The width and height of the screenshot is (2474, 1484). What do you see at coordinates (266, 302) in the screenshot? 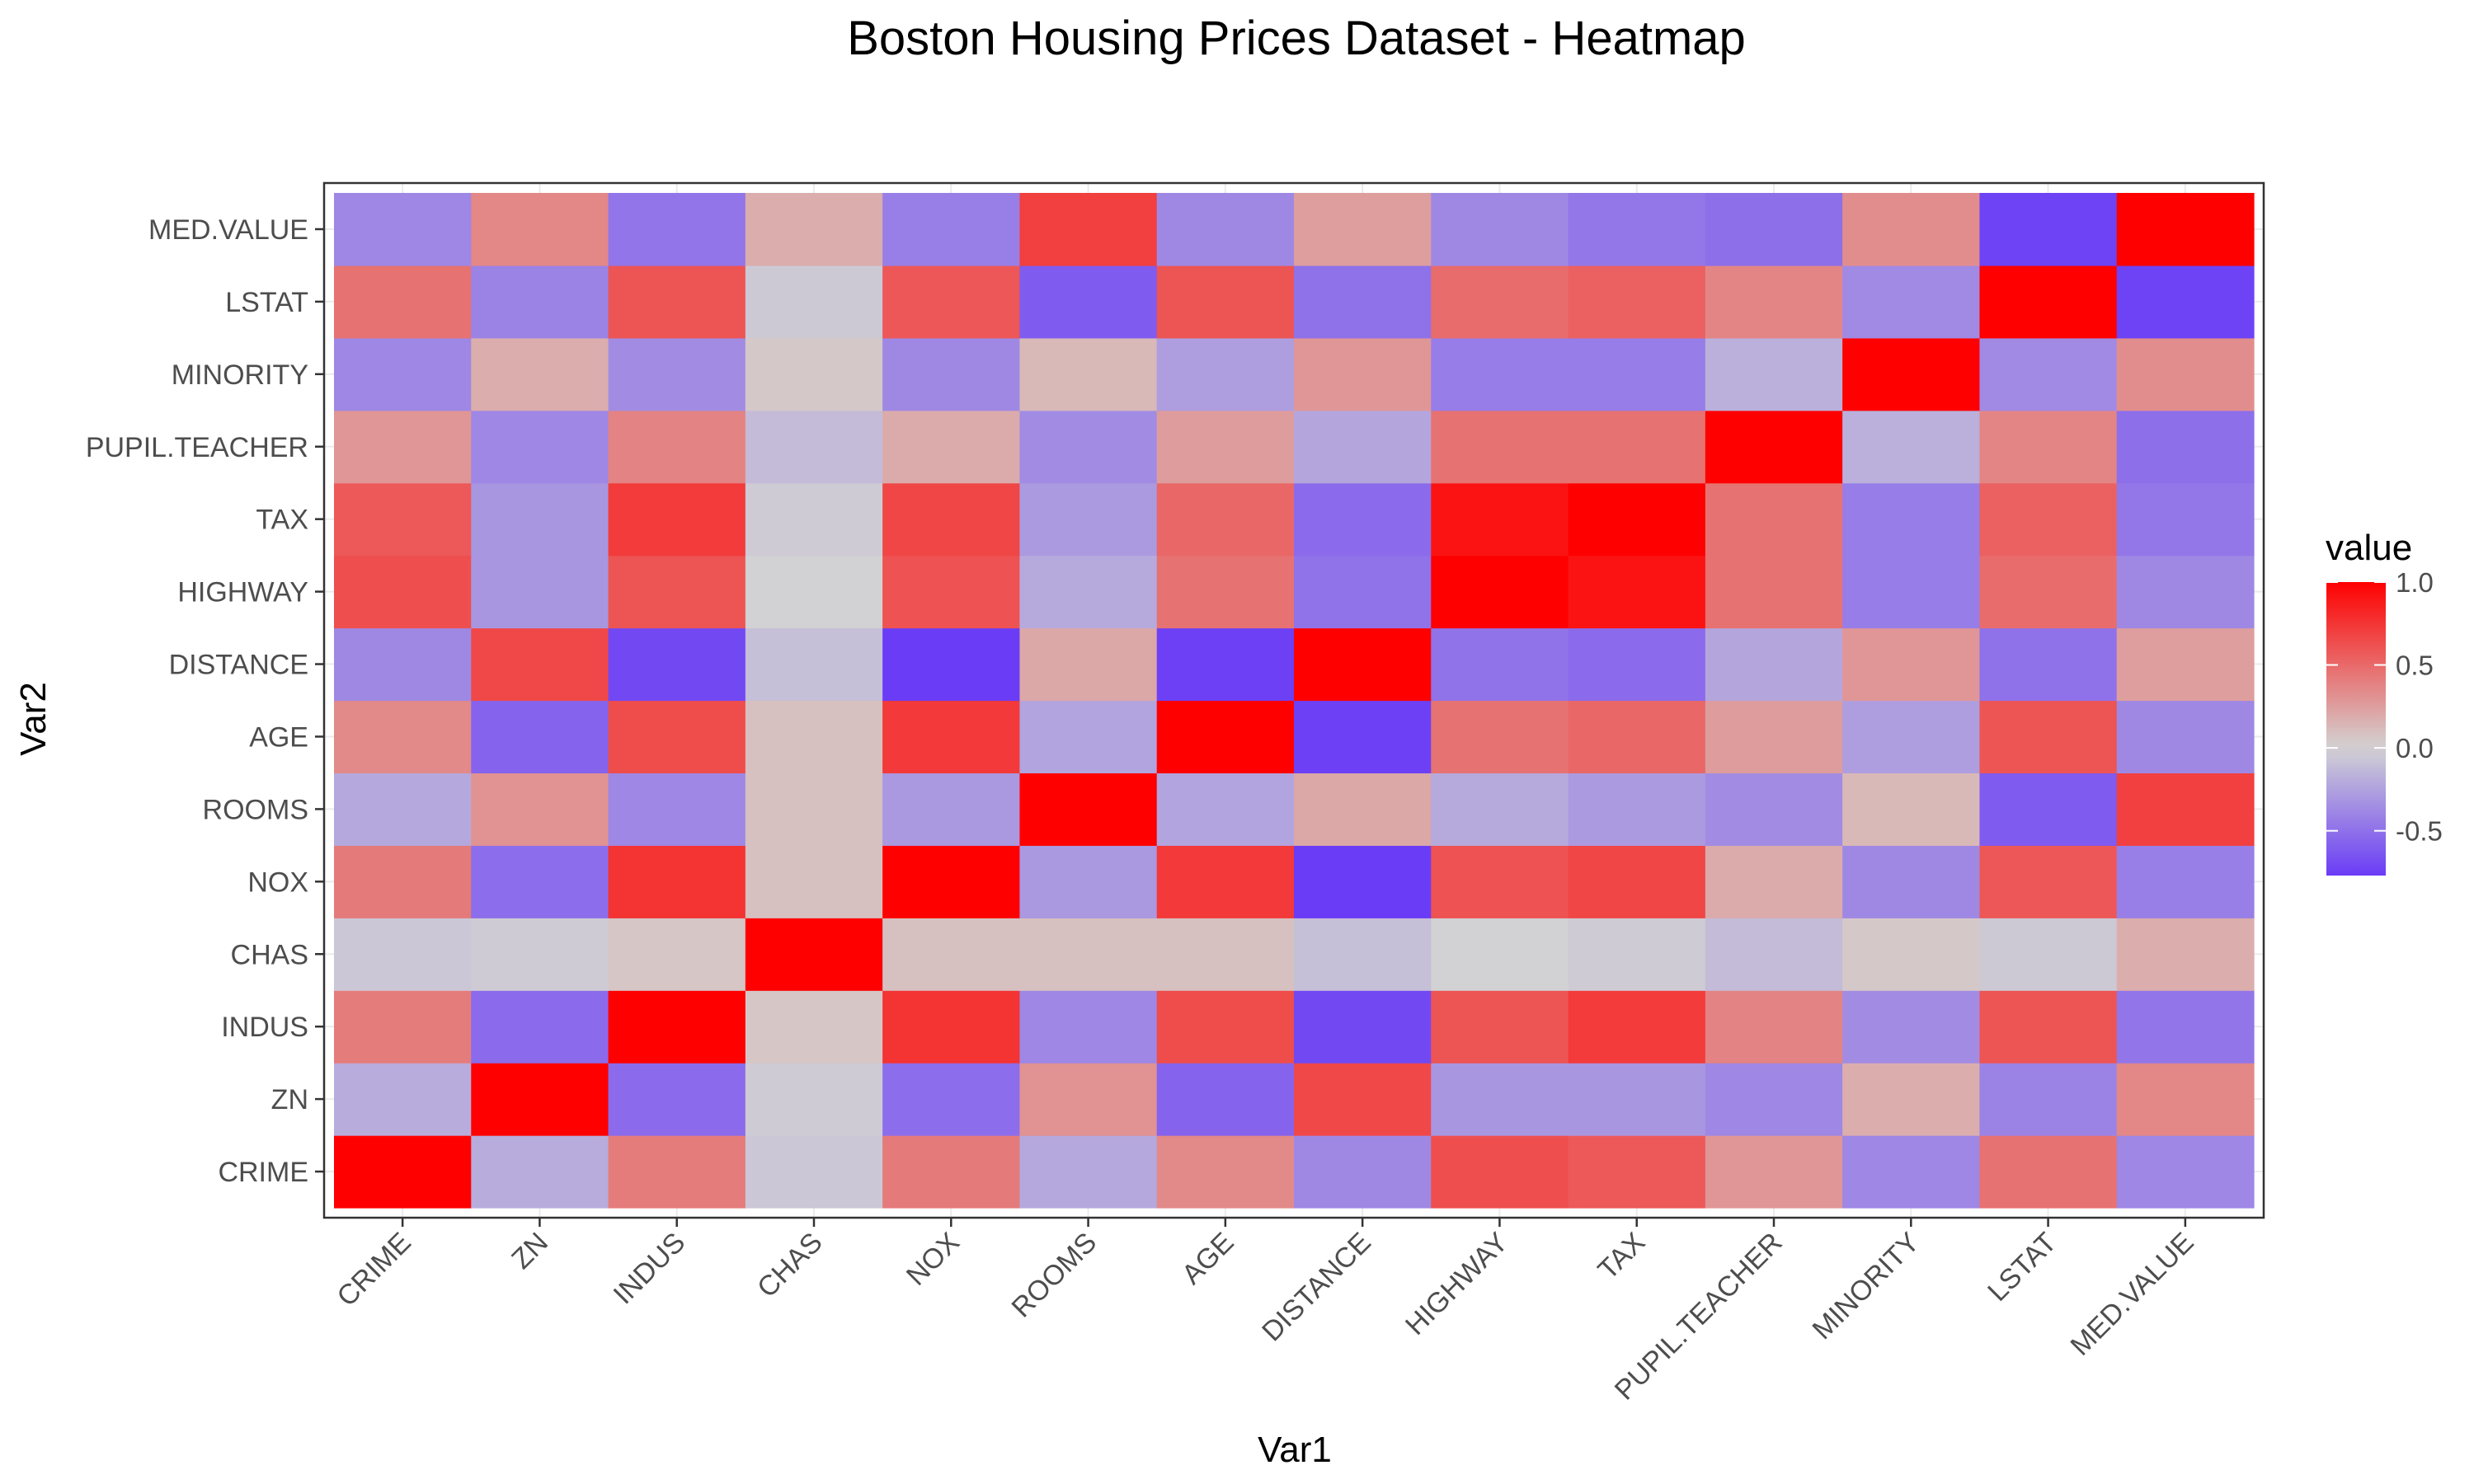
I see `y-tick-label: LSTAT` at bounding box center [266, 302].